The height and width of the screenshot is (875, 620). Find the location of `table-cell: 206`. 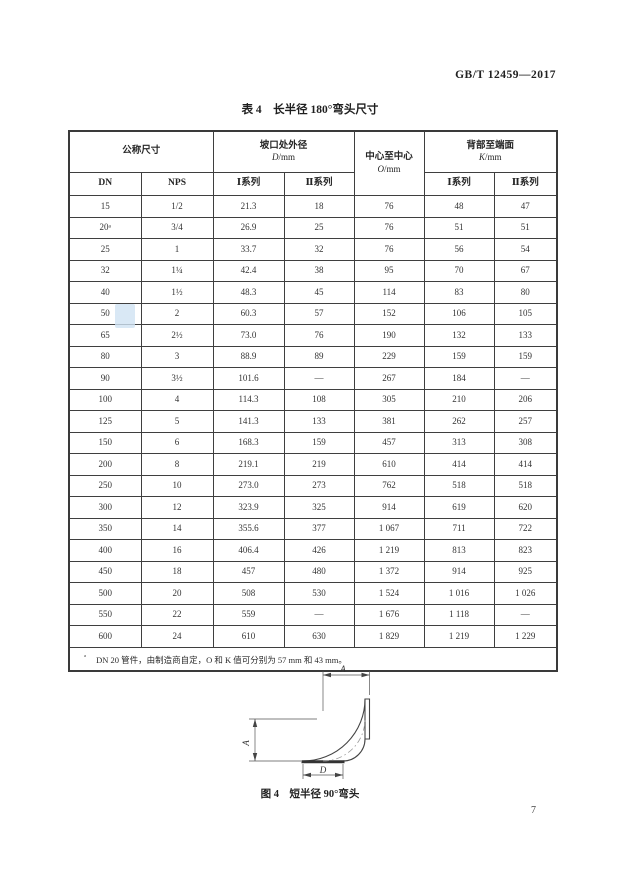

table-cell: 206 is located at coordinates (525, 399).